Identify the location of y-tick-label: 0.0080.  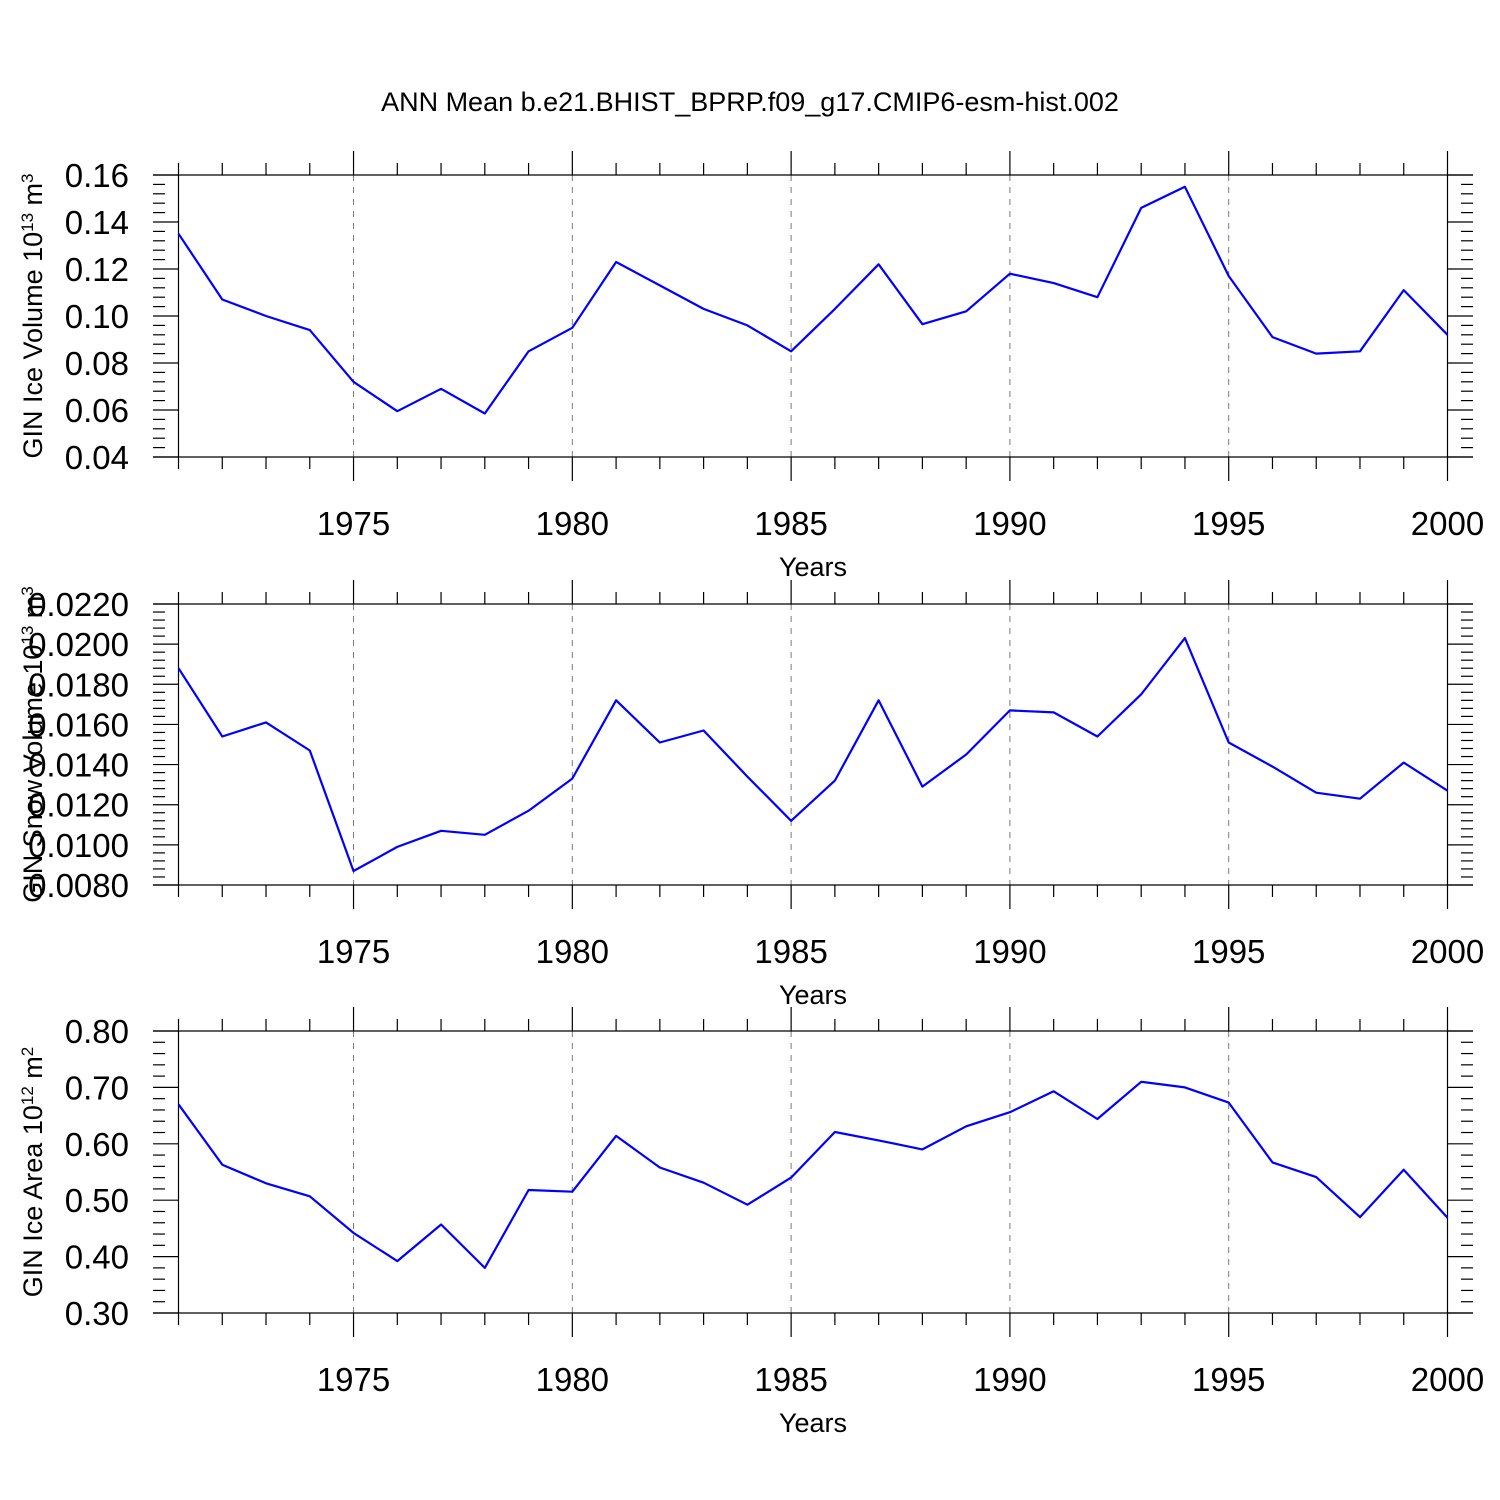
(78, 885).